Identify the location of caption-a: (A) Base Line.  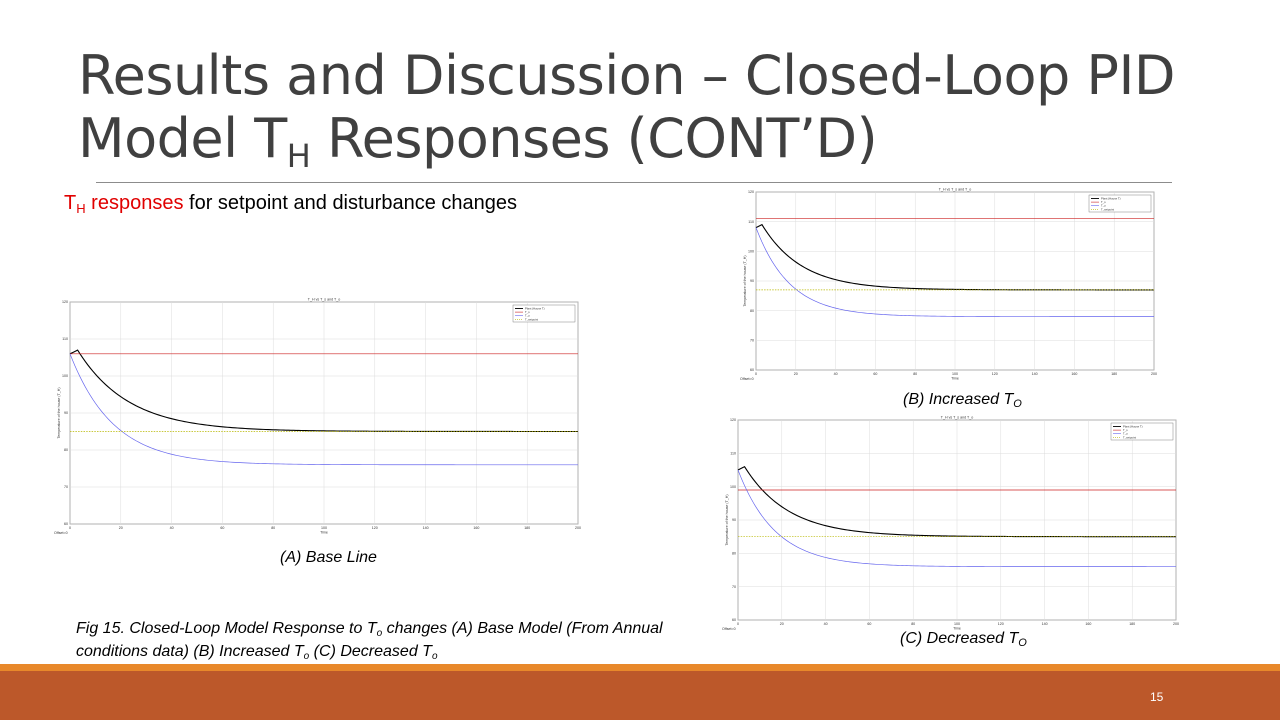
(328, 558).